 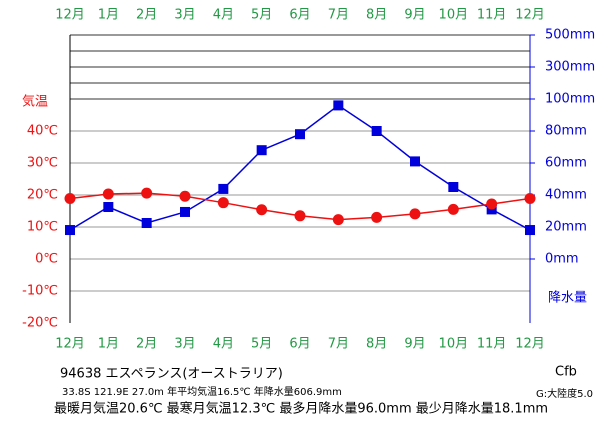 What do you see at coordinates (566, 163) in the screenshot?
I see `y2-tick-label: 60mm` at bounding box center [566, 163].